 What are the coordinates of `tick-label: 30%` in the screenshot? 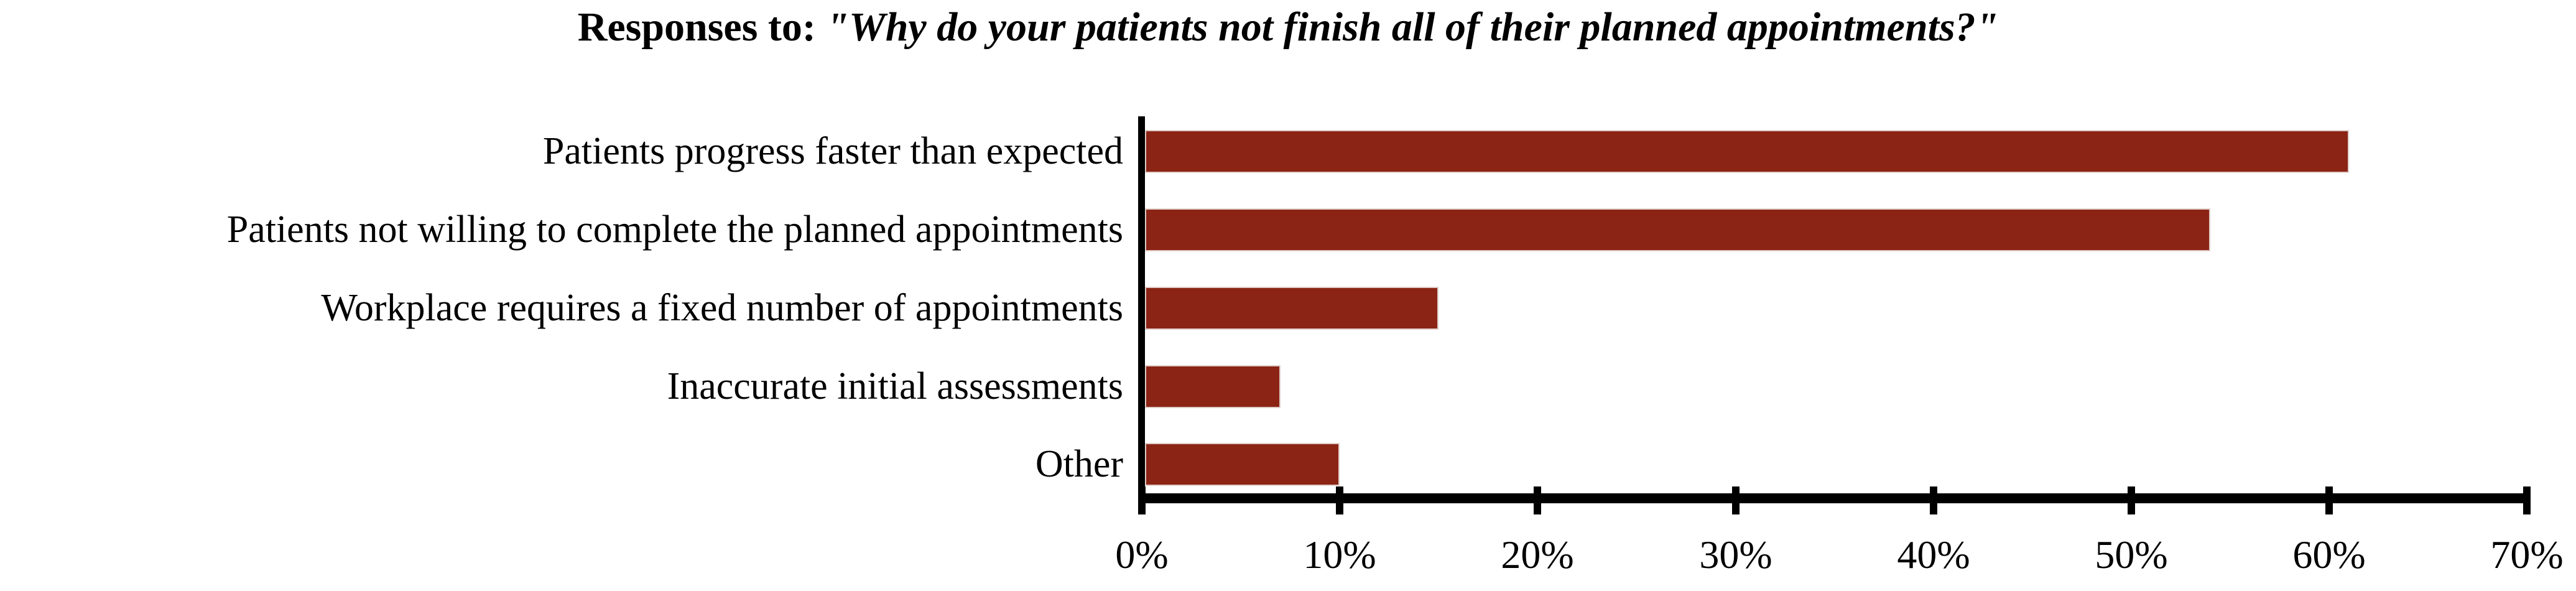 It's located at (1735, 555).